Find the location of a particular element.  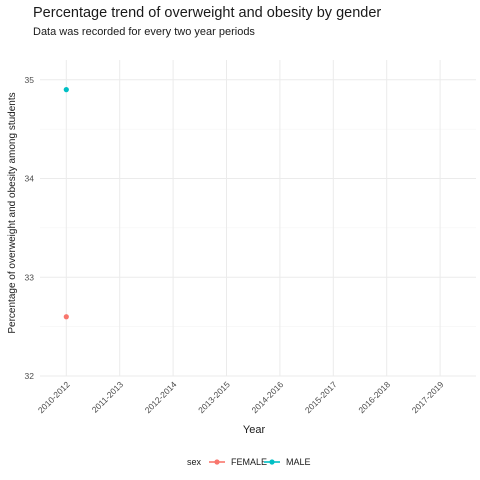

data-point-female is located at coordinates (66, 317).